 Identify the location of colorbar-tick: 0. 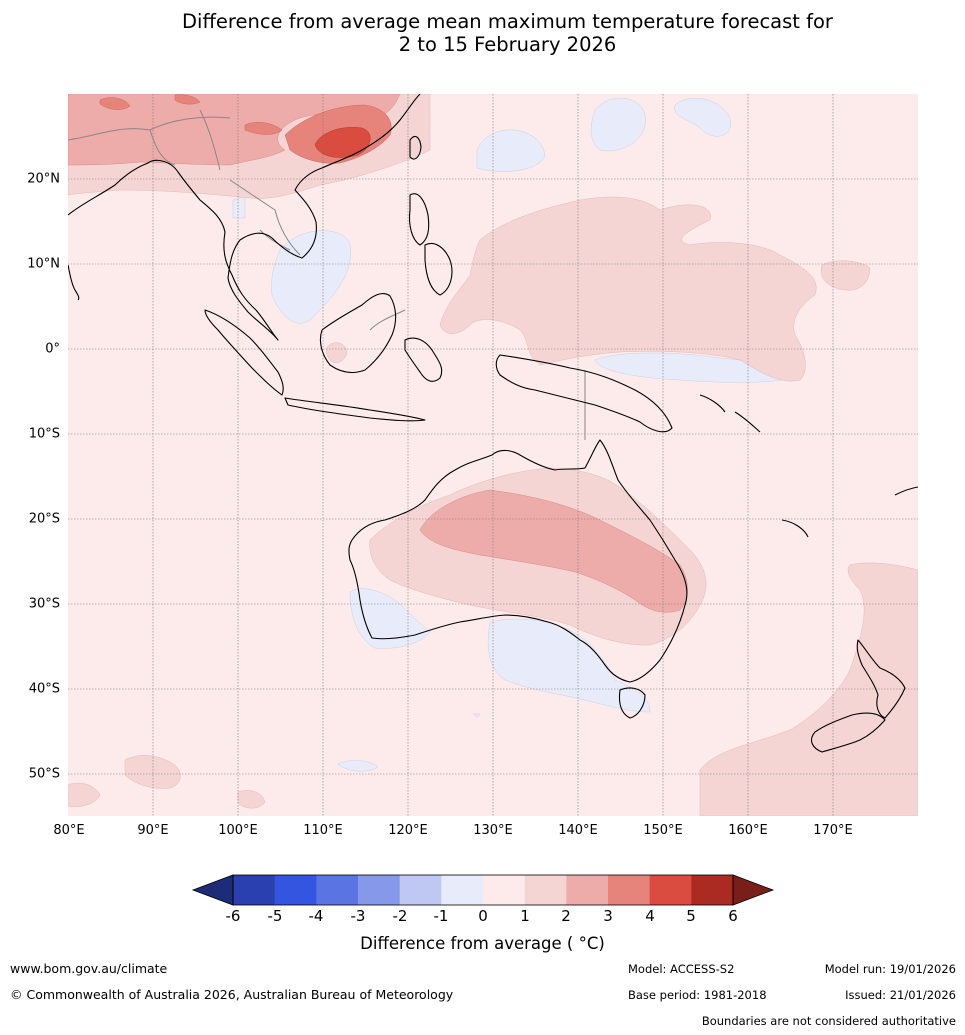
(483, 916).